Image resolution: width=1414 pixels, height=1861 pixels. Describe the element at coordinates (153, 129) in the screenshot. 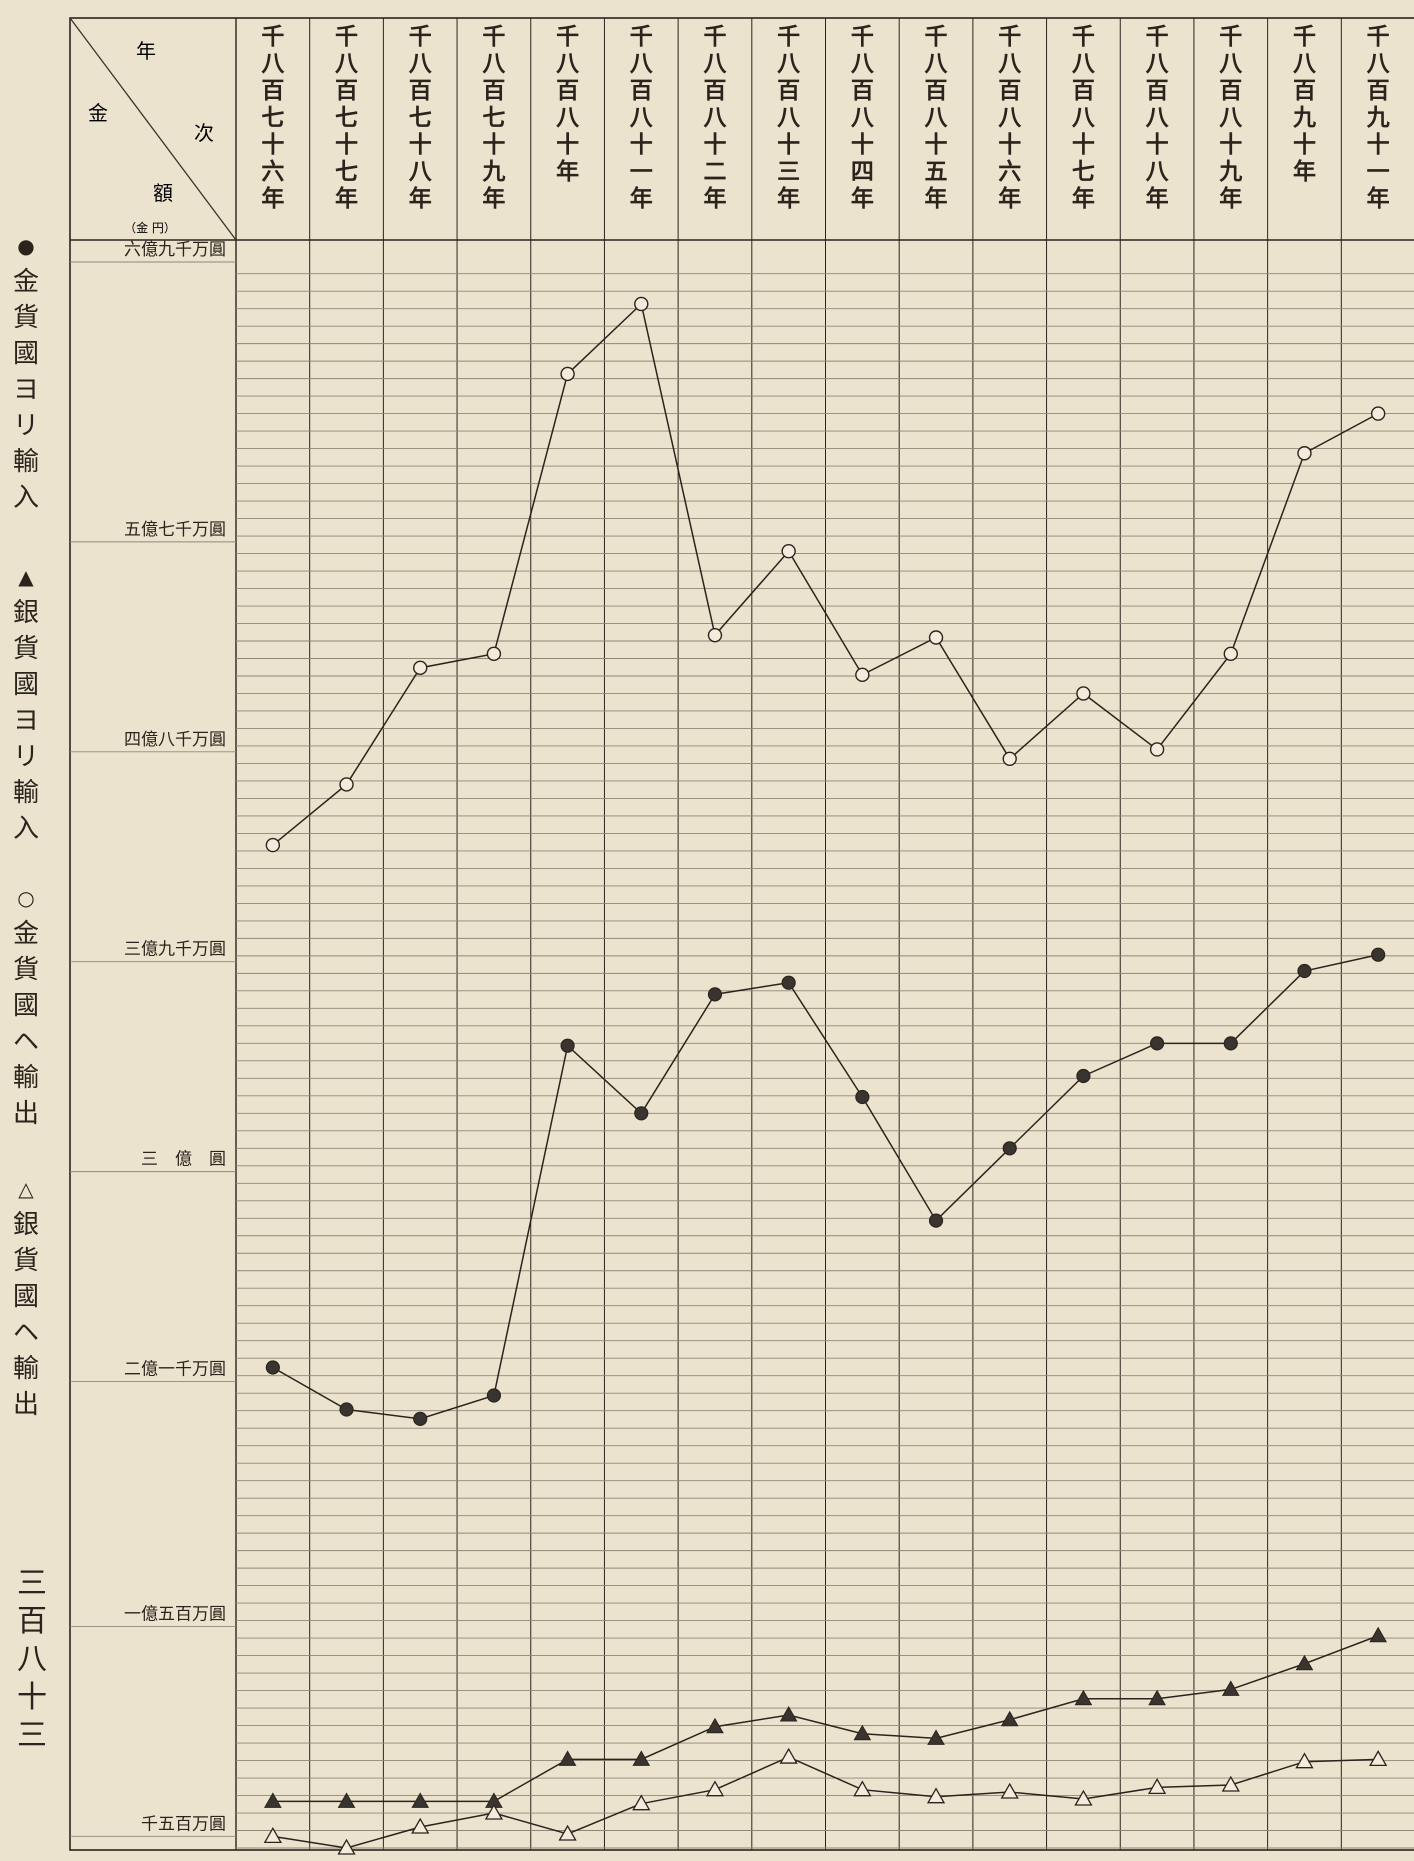

I see `header-diagonal` at that location.